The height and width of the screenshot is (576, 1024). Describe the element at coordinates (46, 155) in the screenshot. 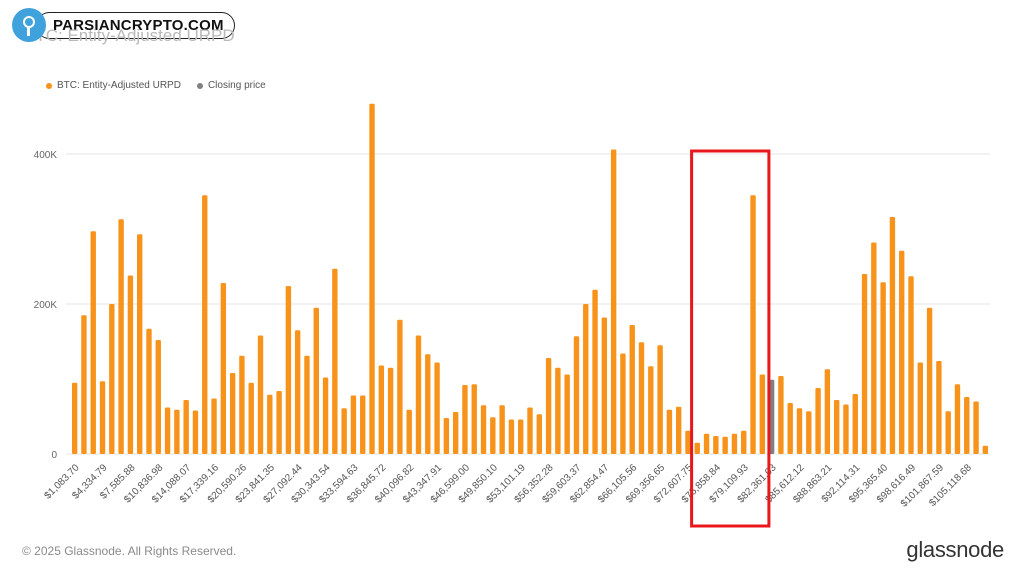

I see `y-tick-label-2: 400K` at that location.